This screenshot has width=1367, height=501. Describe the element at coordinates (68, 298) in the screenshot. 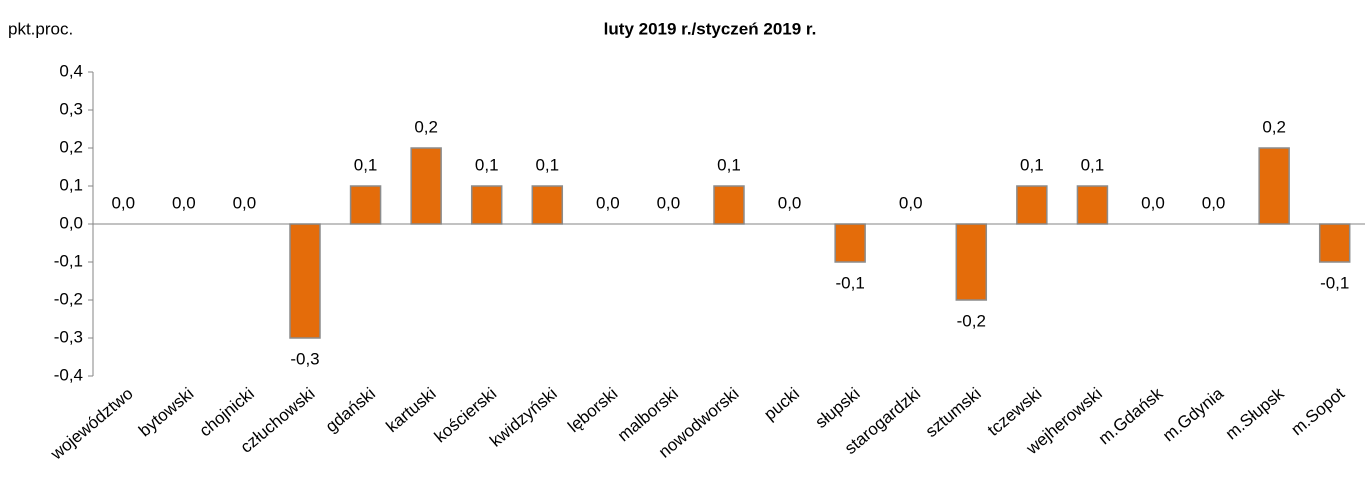

I see `y-tick-label: -0,2` at that location.